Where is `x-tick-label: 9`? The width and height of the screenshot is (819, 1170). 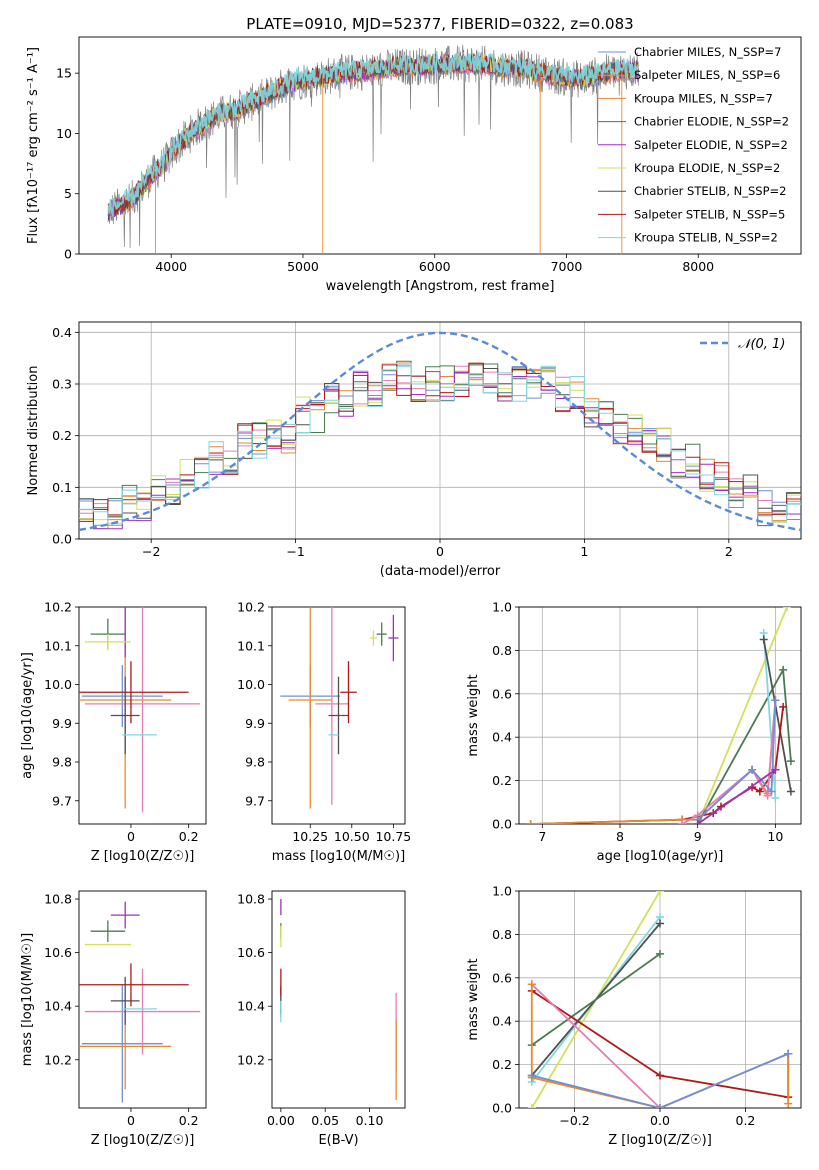 x-tick-label: 9 is located at coordinates (698, 836).